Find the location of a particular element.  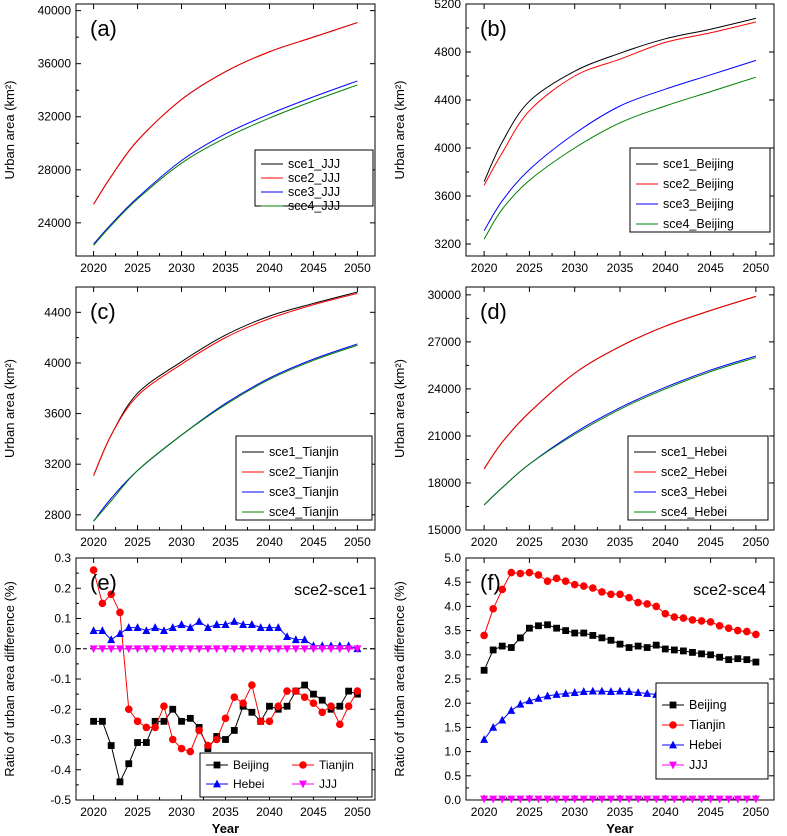

y-tick-label: 0.3 is located at coordinates (62, 558).